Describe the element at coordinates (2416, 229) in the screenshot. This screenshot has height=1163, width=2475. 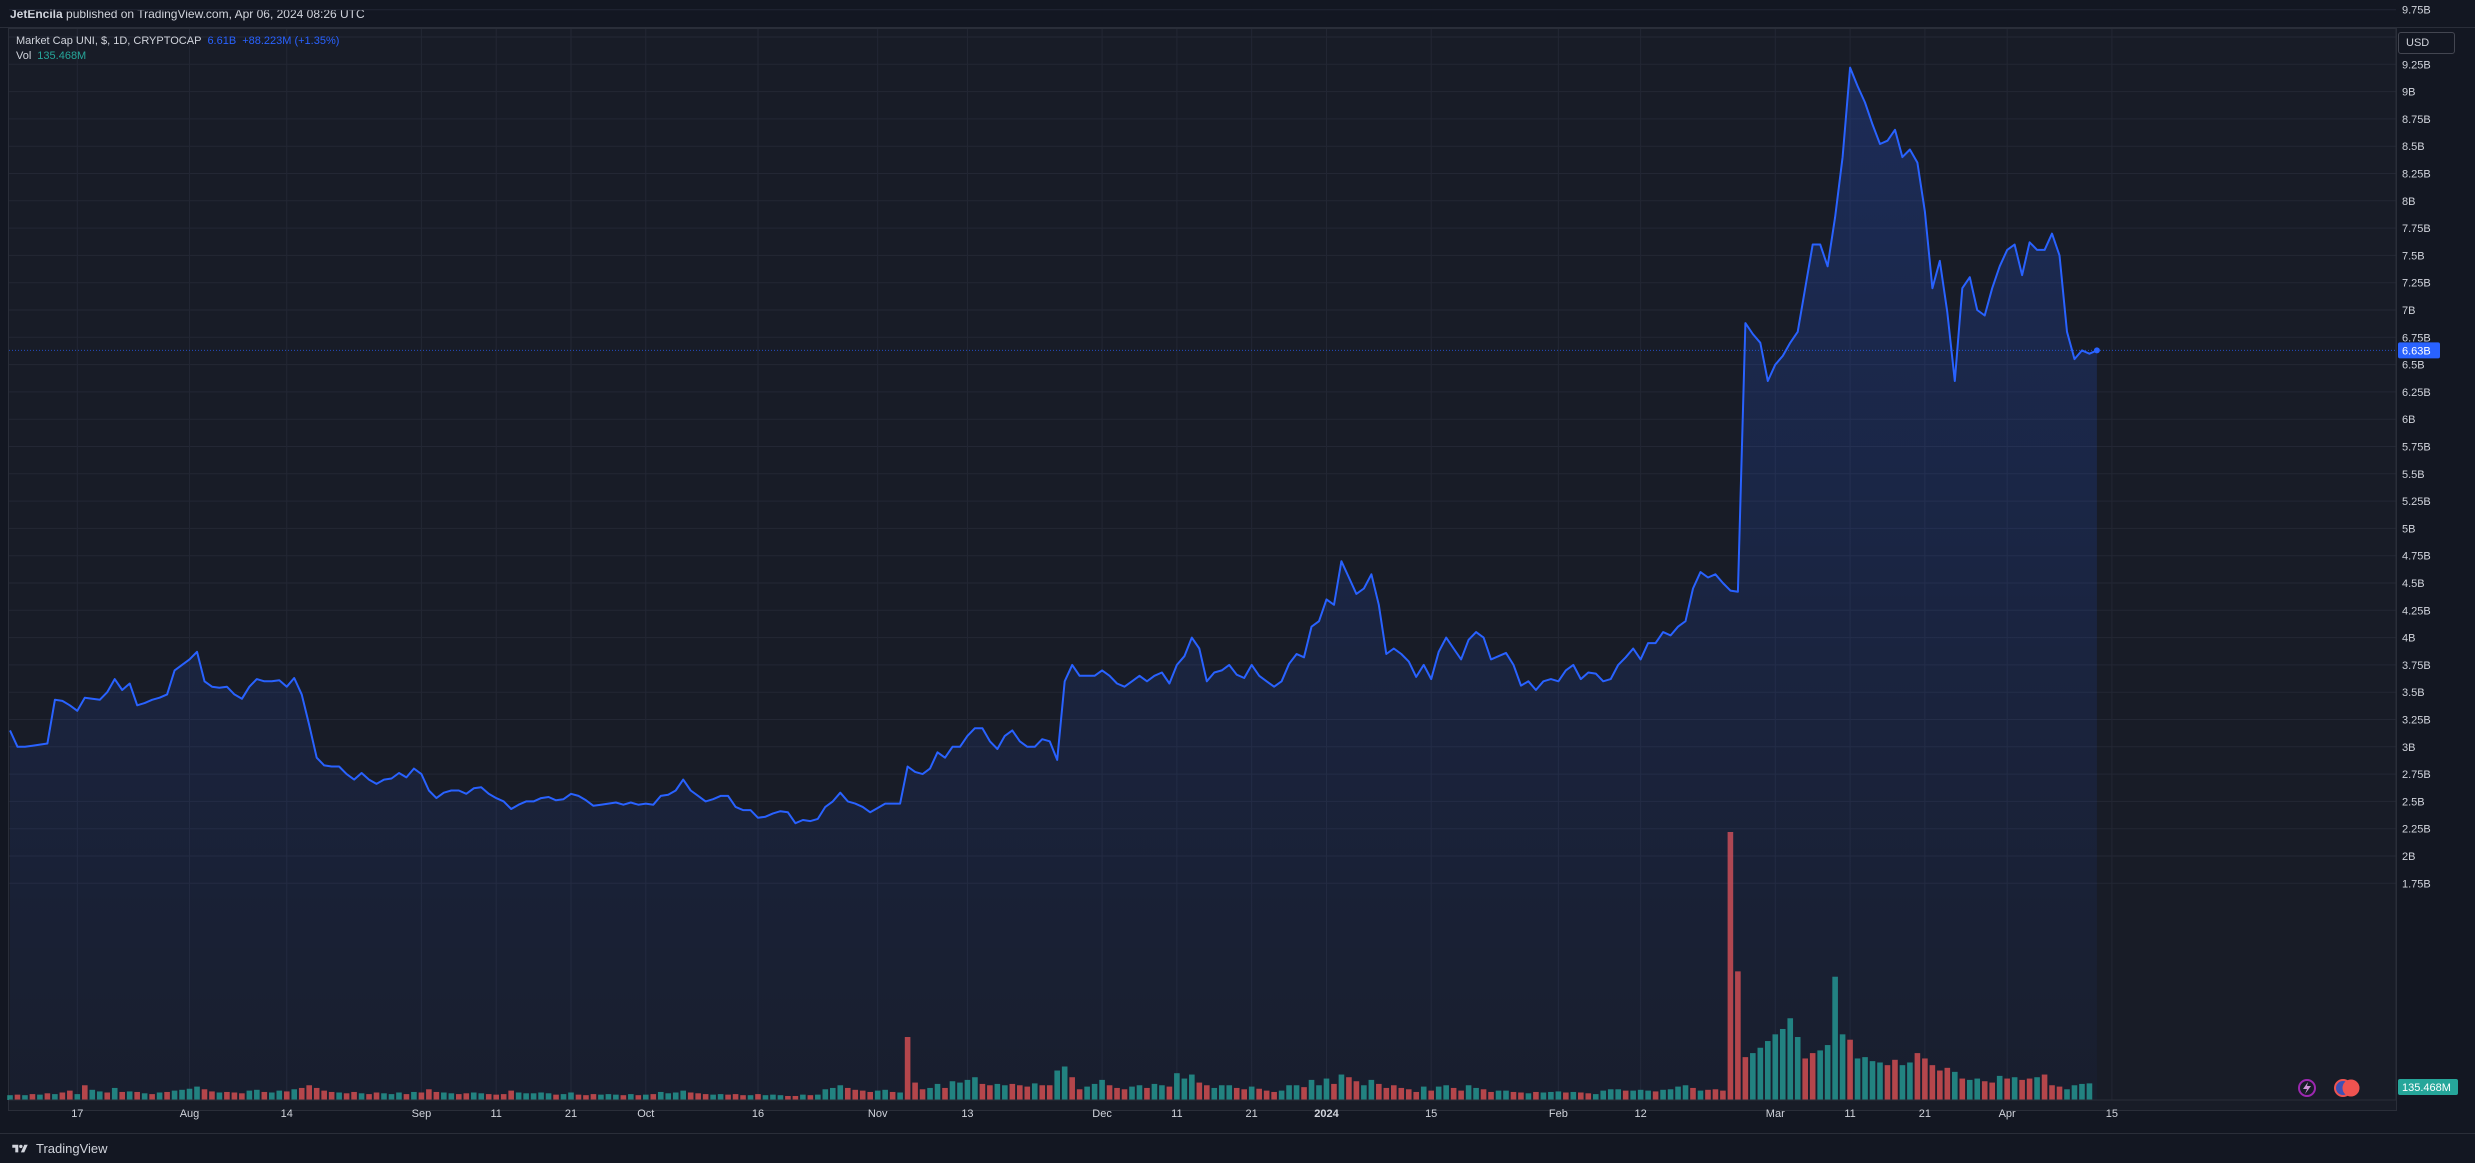
I see `y-tick-label: 7.75B` at that location.